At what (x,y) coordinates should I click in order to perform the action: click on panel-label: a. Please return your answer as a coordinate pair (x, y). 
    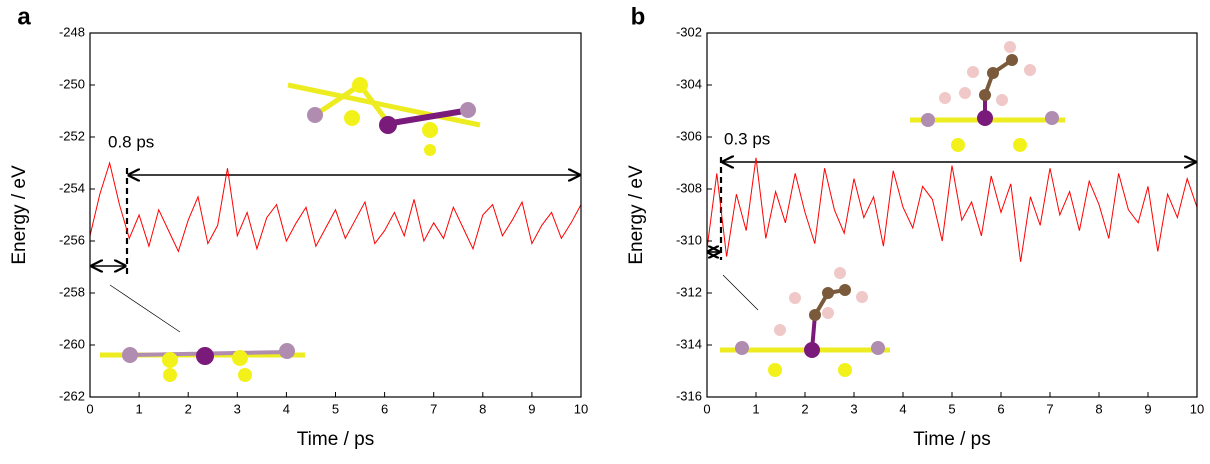
    Looking at the image, I should click on (24, 16).